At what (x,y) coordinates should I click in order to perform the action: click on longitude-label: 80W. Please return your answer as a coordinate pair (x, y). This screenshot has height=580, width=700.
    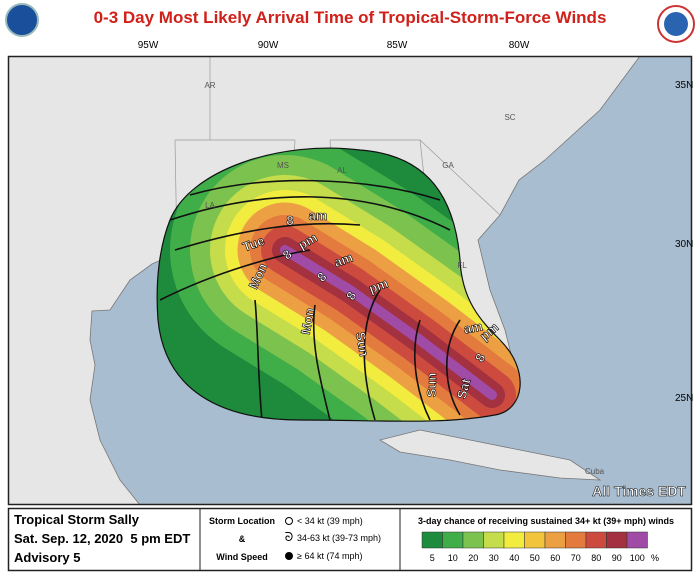
    Looking at the image, I should click on (519, 45).